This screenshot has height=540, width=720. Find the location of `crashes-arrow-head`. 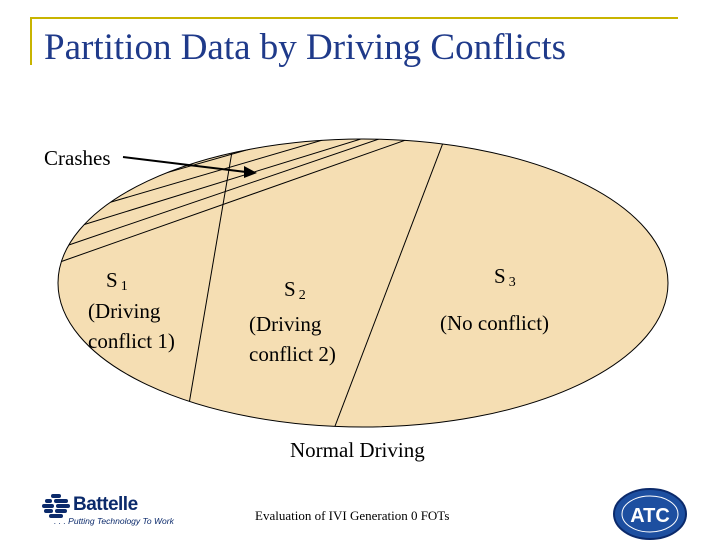

crashes-arrow-head is located at coordinates (250, 172).